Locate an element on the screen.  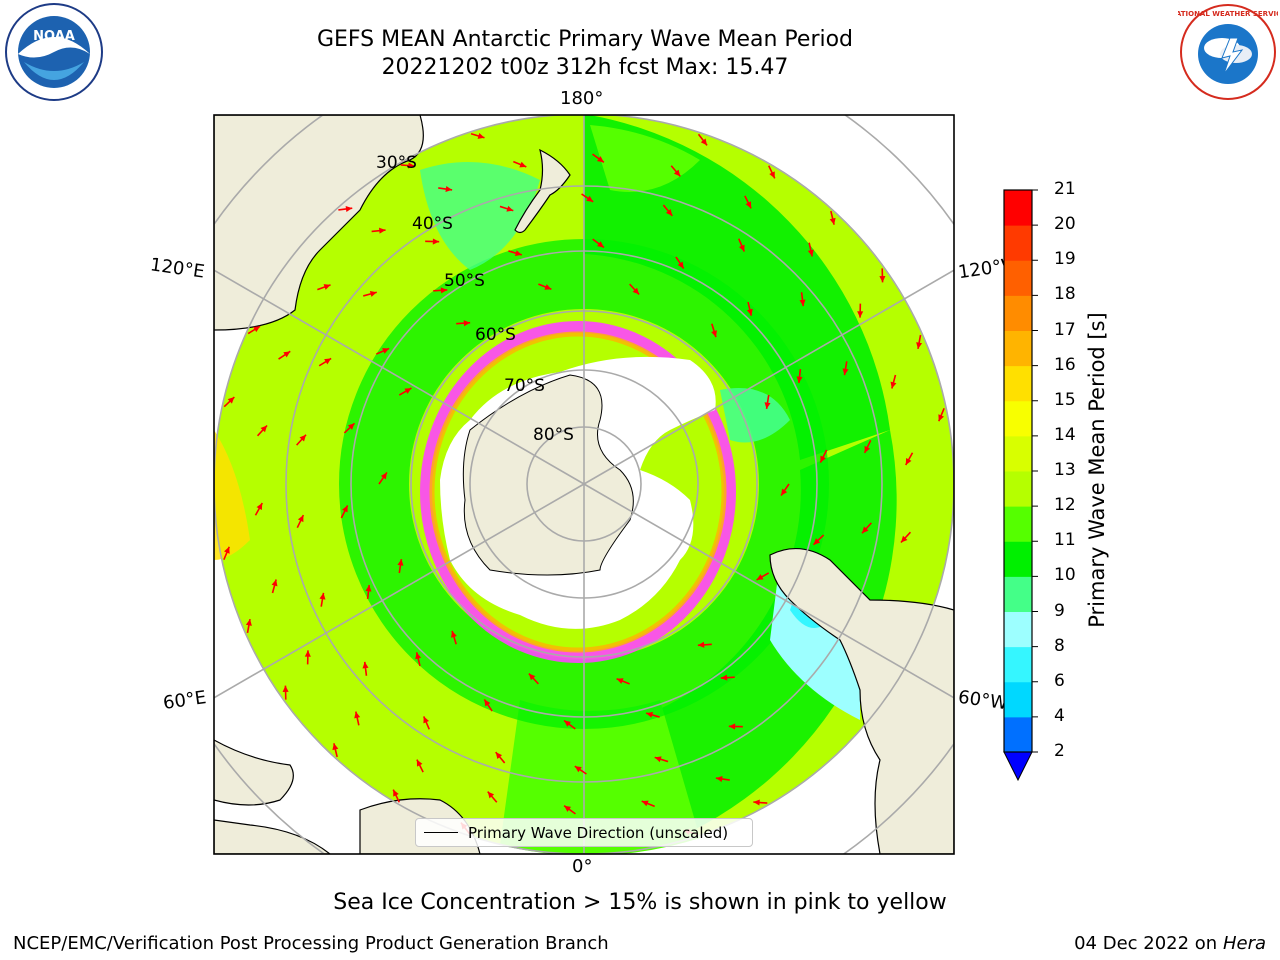
parallel-label-60s: 60°S is located at coordinates (495, 335).